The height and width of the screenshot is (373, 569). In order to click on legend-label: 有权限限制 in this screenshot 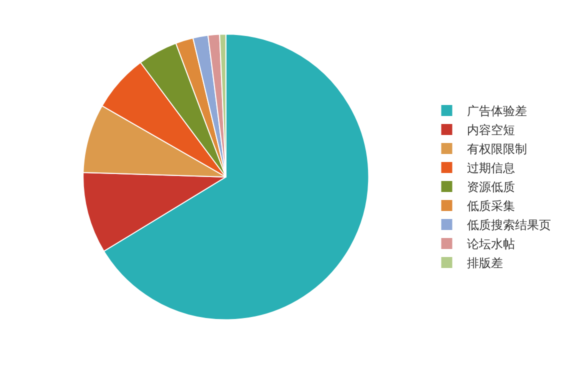, I will do `click(496, 149)`.